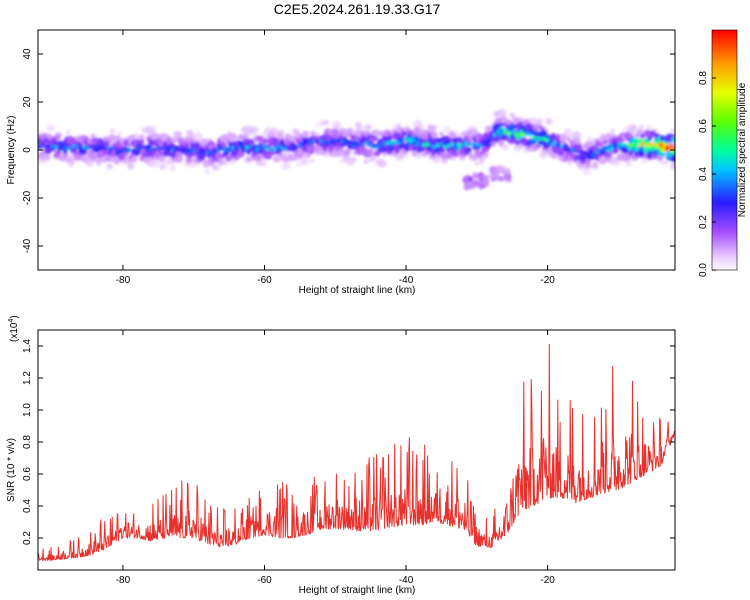 The width and height of the screenshot is (750, 600). What do you see at coordinates (27, 474) in the screenshot?
I see `snr-ytick-label: 0.6` at bounding box center [27, 474].